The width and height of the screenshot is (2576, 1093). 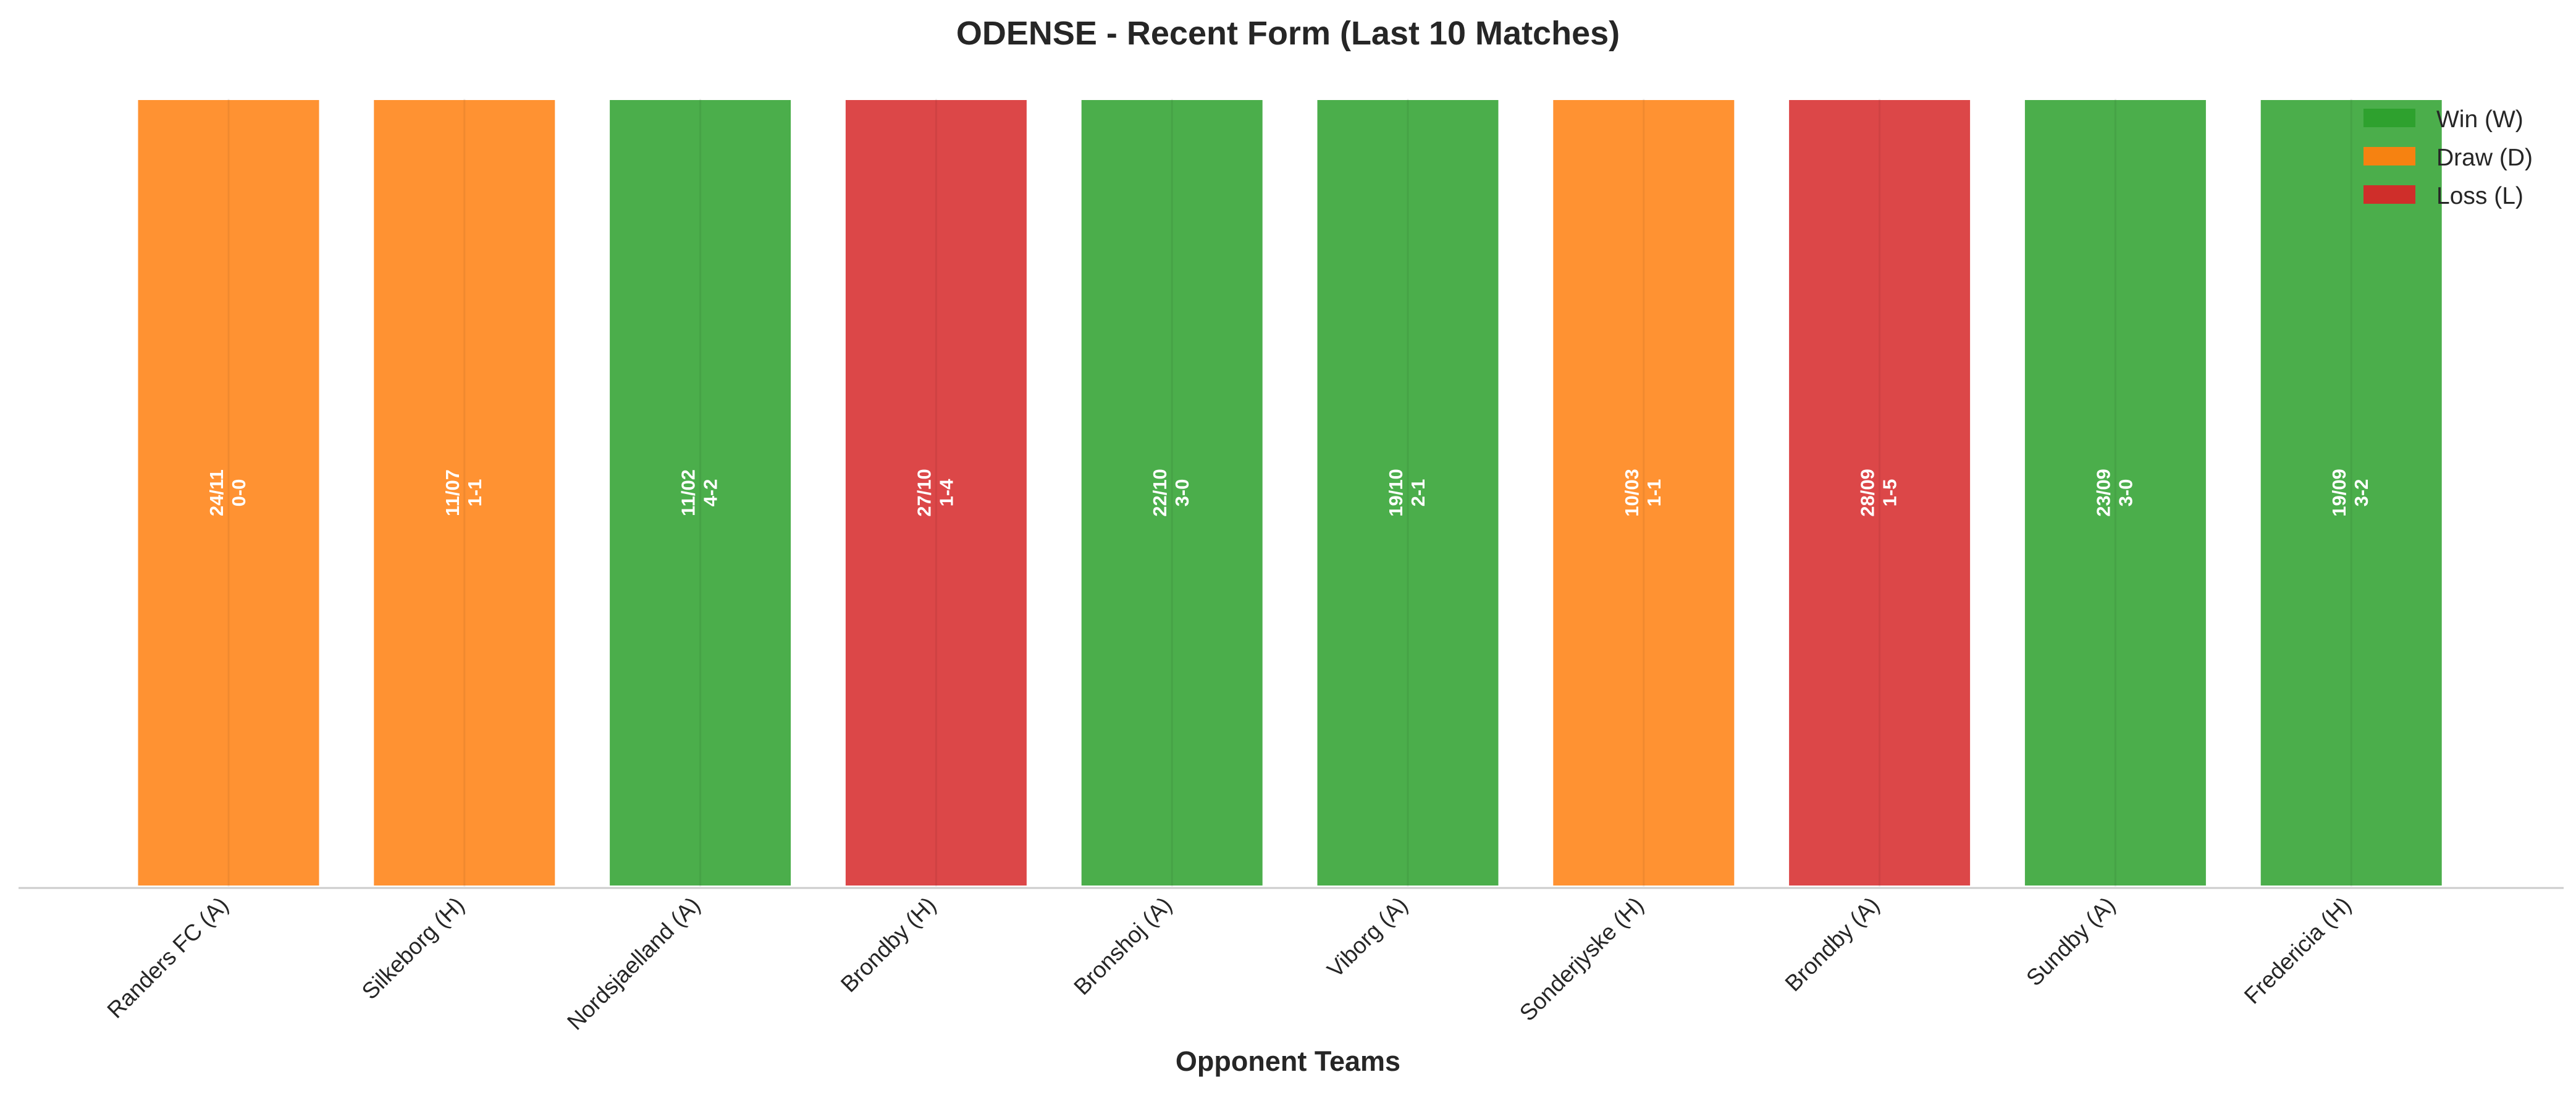 What do you see at coordinates (1868, 493) in the screenshot?
I see `bar-label-date: 28/09` at bounding box center [1868, 493].